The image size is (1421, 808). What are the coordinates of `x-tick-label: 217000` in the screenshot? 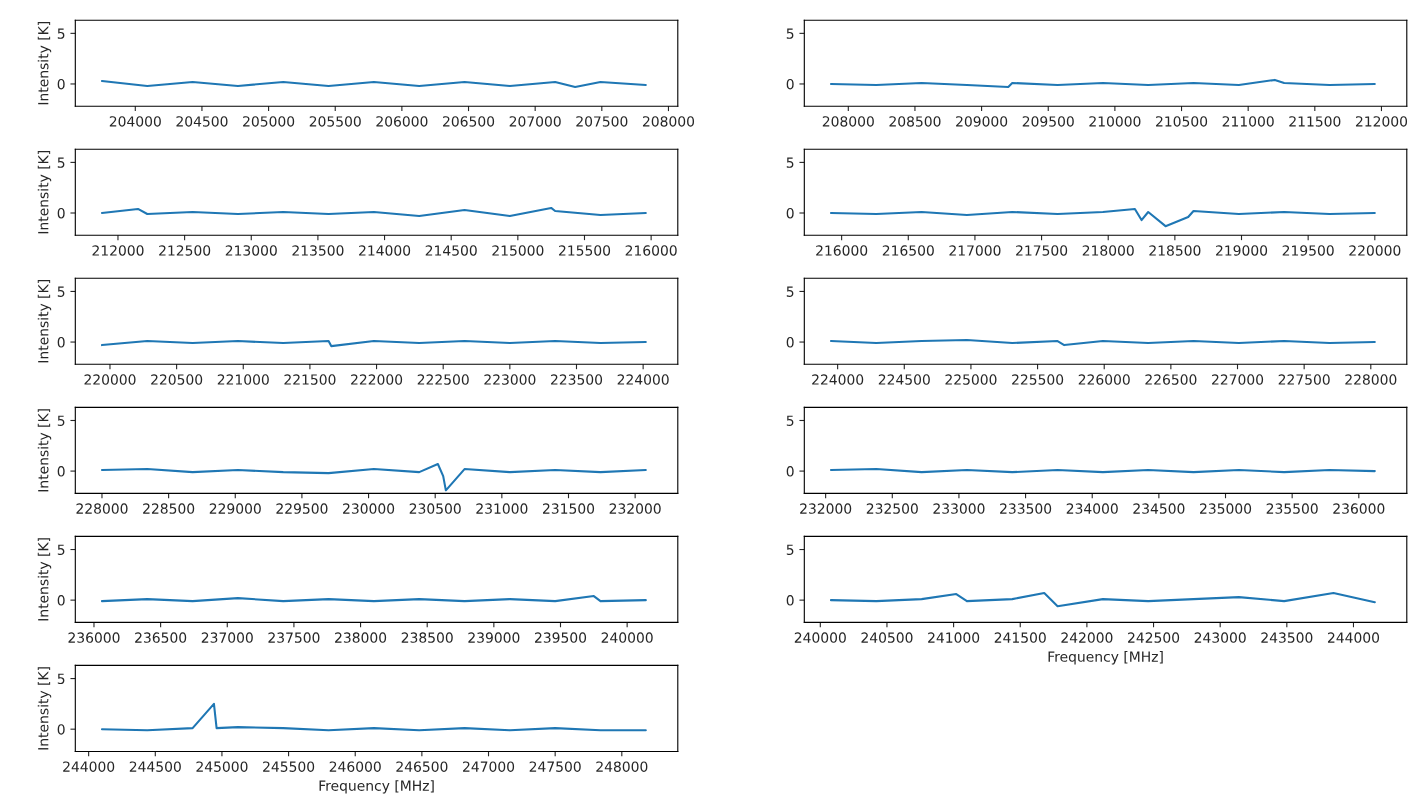 It's located at (975, 250).